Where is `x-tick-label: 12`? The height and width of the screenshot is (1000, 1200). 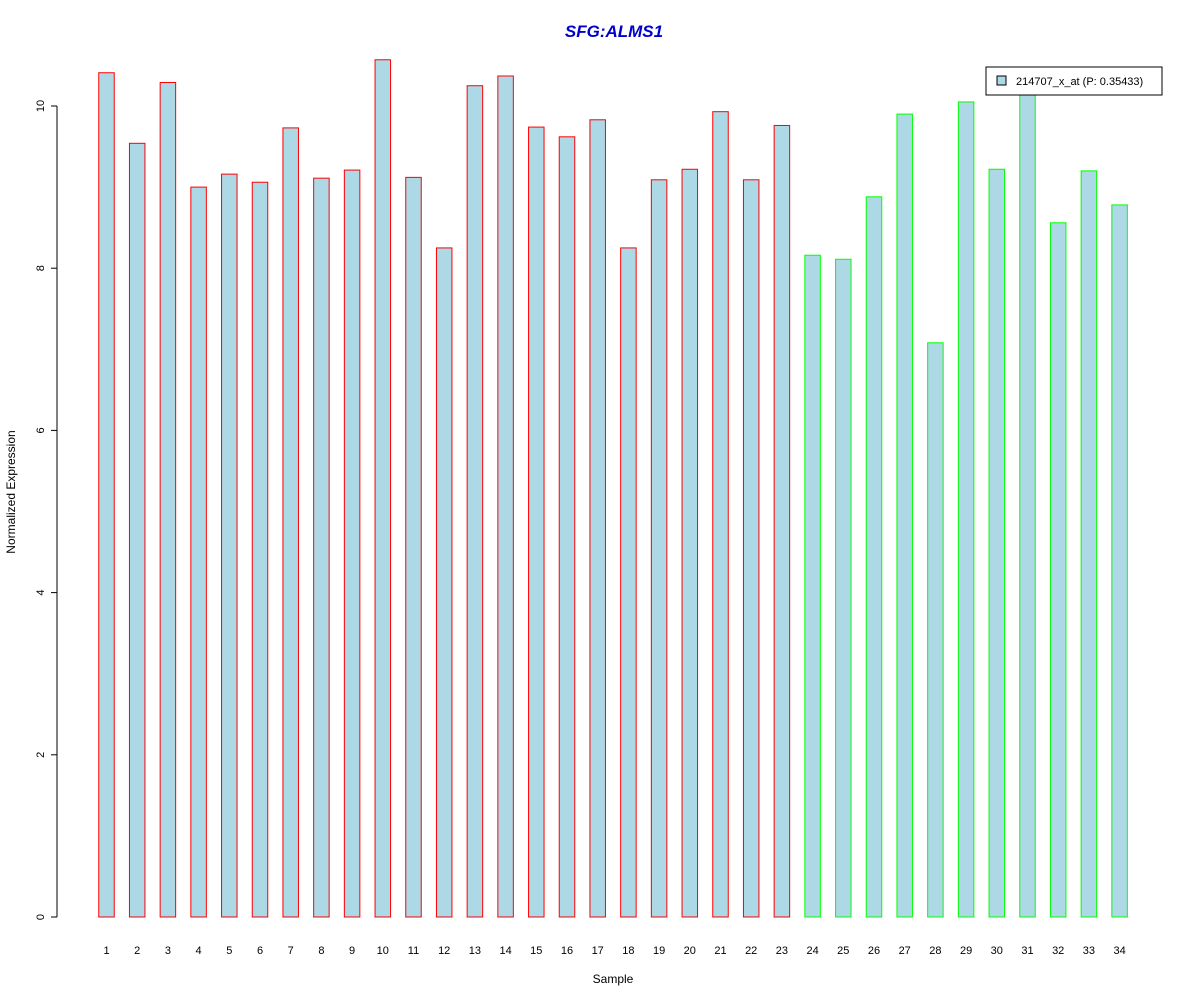 x-tick-label: 12 is located at coordinates (444, 951).